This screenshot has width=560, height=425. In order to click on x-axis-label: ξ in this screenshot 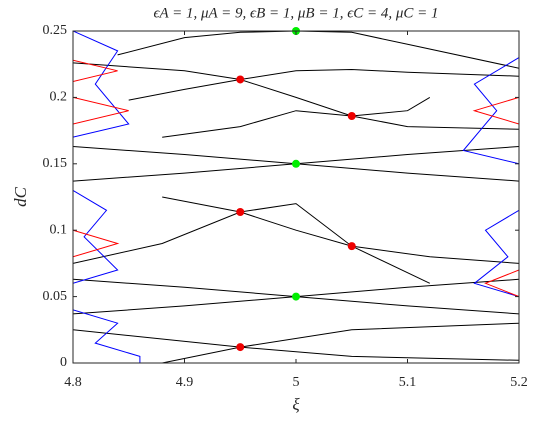, I will do `click(296, 404)`.